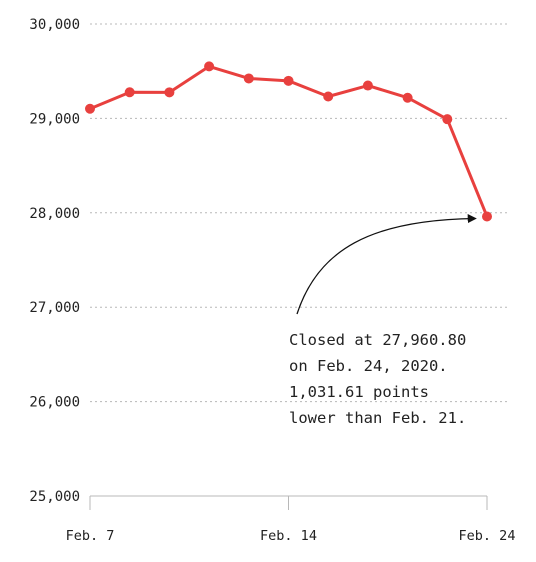 This screenshot has height=562, width=536. I want to click on annotation-line: lower than Feb. 21., so click(377, 418).